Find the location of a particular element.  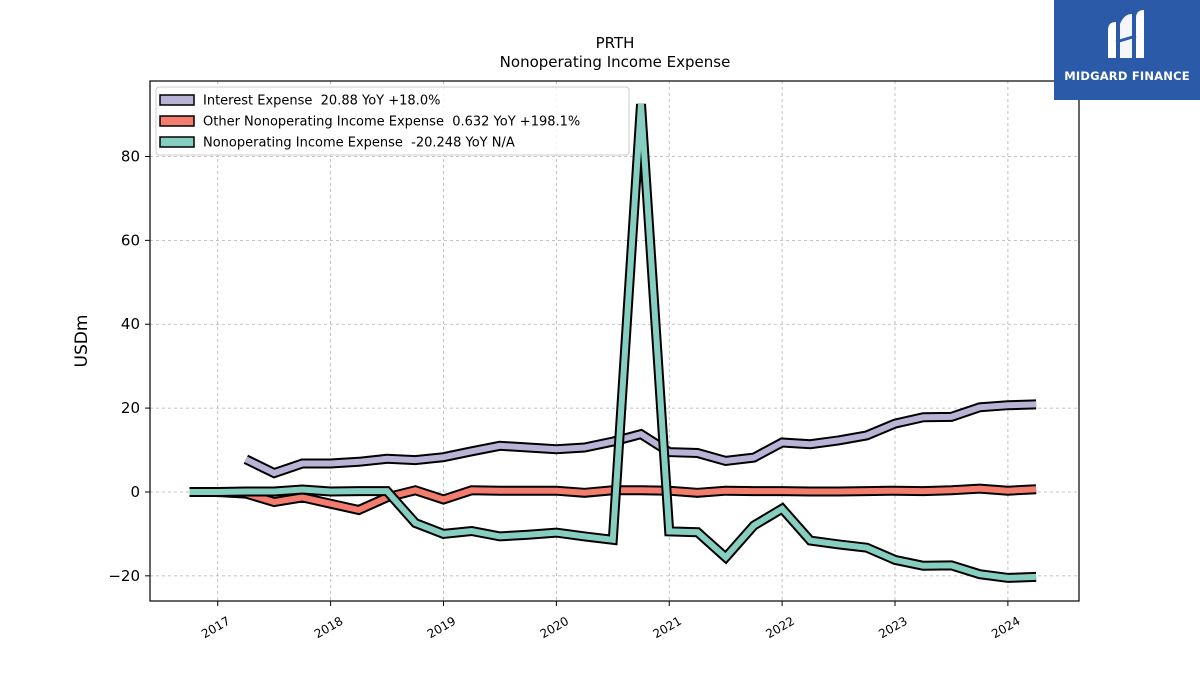

chart-subtitle: Nonoperating Income Expense is located at coordinates (615, 62).